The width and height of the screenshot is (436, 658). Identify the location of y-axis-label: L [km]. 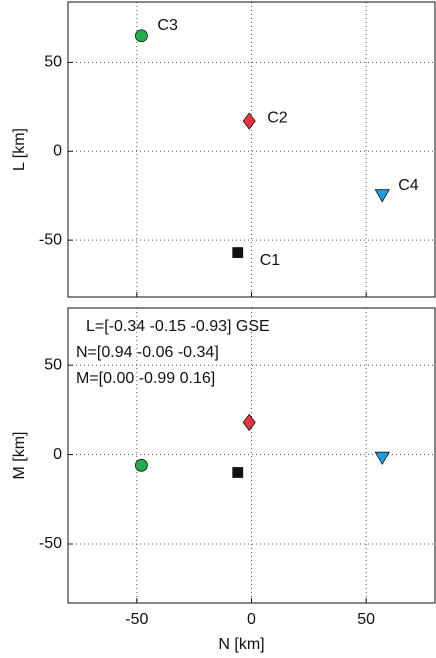
(19, 149).